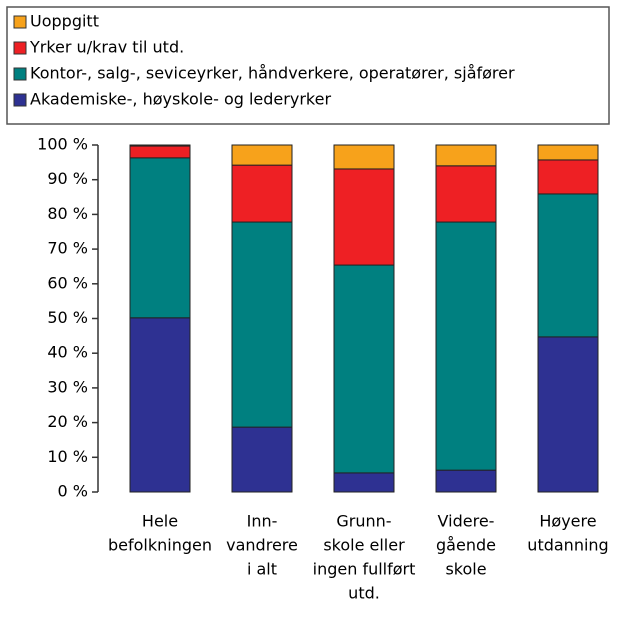 Image resolution: width=619 pixels, height=619 pixels. Describe the element at coordinates (67, 317) in the screenshot. I see `y-tick-label: 50 %` at that location.